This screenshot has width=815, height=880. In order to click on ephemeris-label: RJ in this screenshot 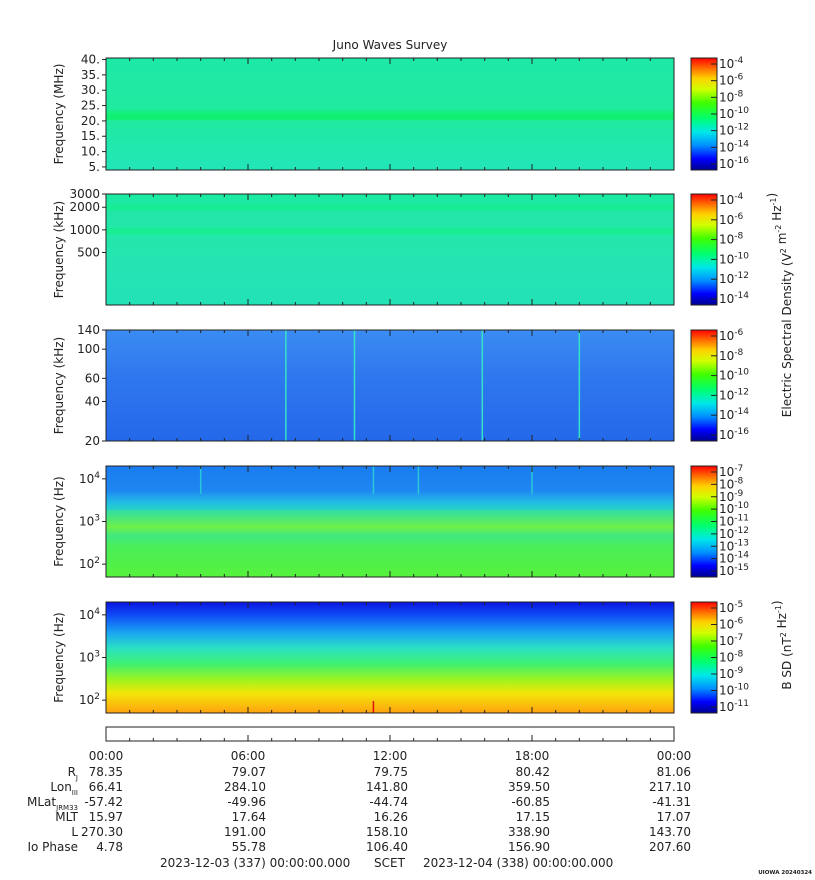, I will do `click(73, 773)`.